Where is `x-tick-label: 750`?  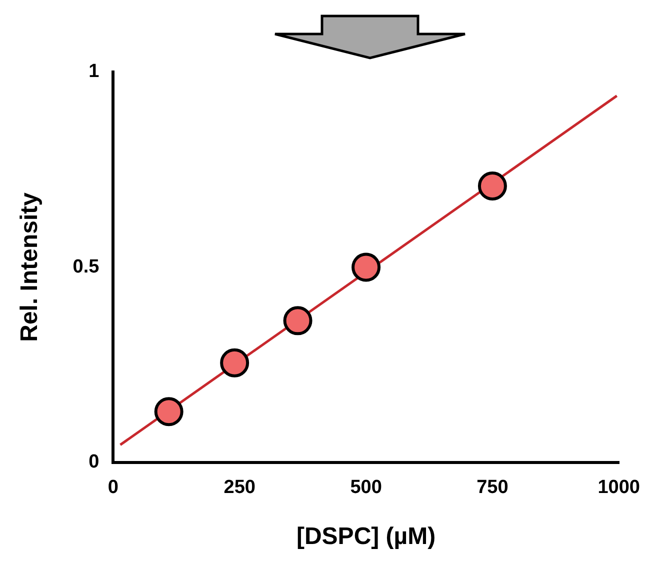
x-tick-label: 750 is located at coordinates (492, 487).